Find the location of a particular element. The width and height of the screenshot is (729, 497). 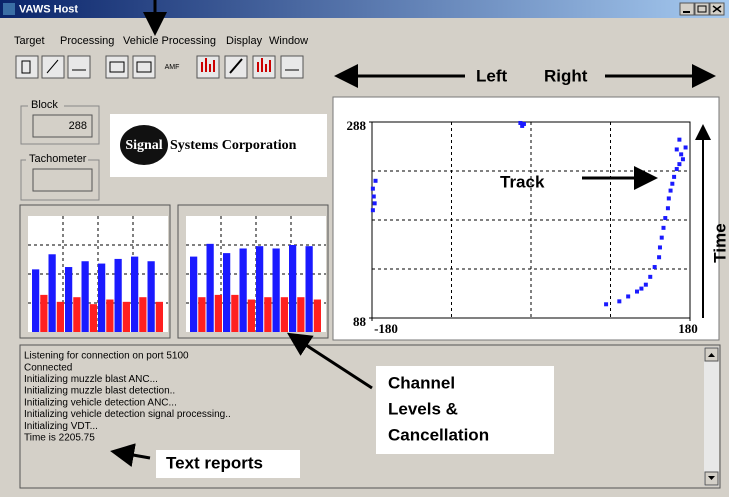

menu-item: Processing is located at coordinates (87, 41).